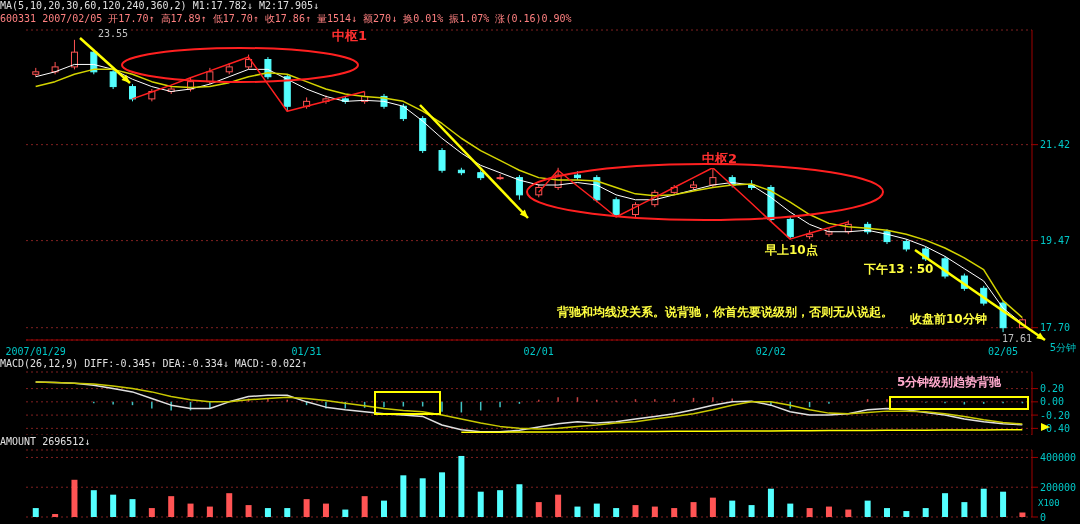 Image resolution: width=1080 pixels, height=524 pixels. I want to click on y-tick-label: 19.47, so click(1055, 241).